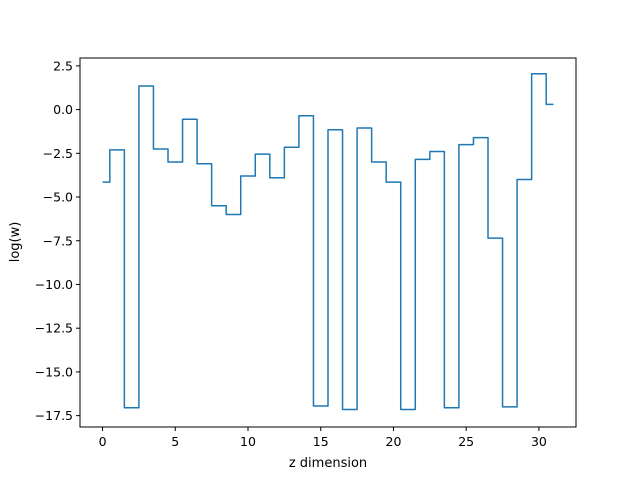  I want to click on y-tick-label: −17.5, so click(54, 415).